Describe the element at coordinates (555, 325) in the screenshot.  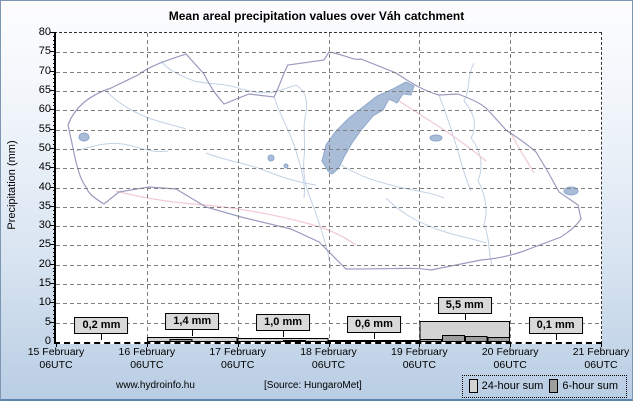
I see `bar-value-label: 0,1 mm` at that location.